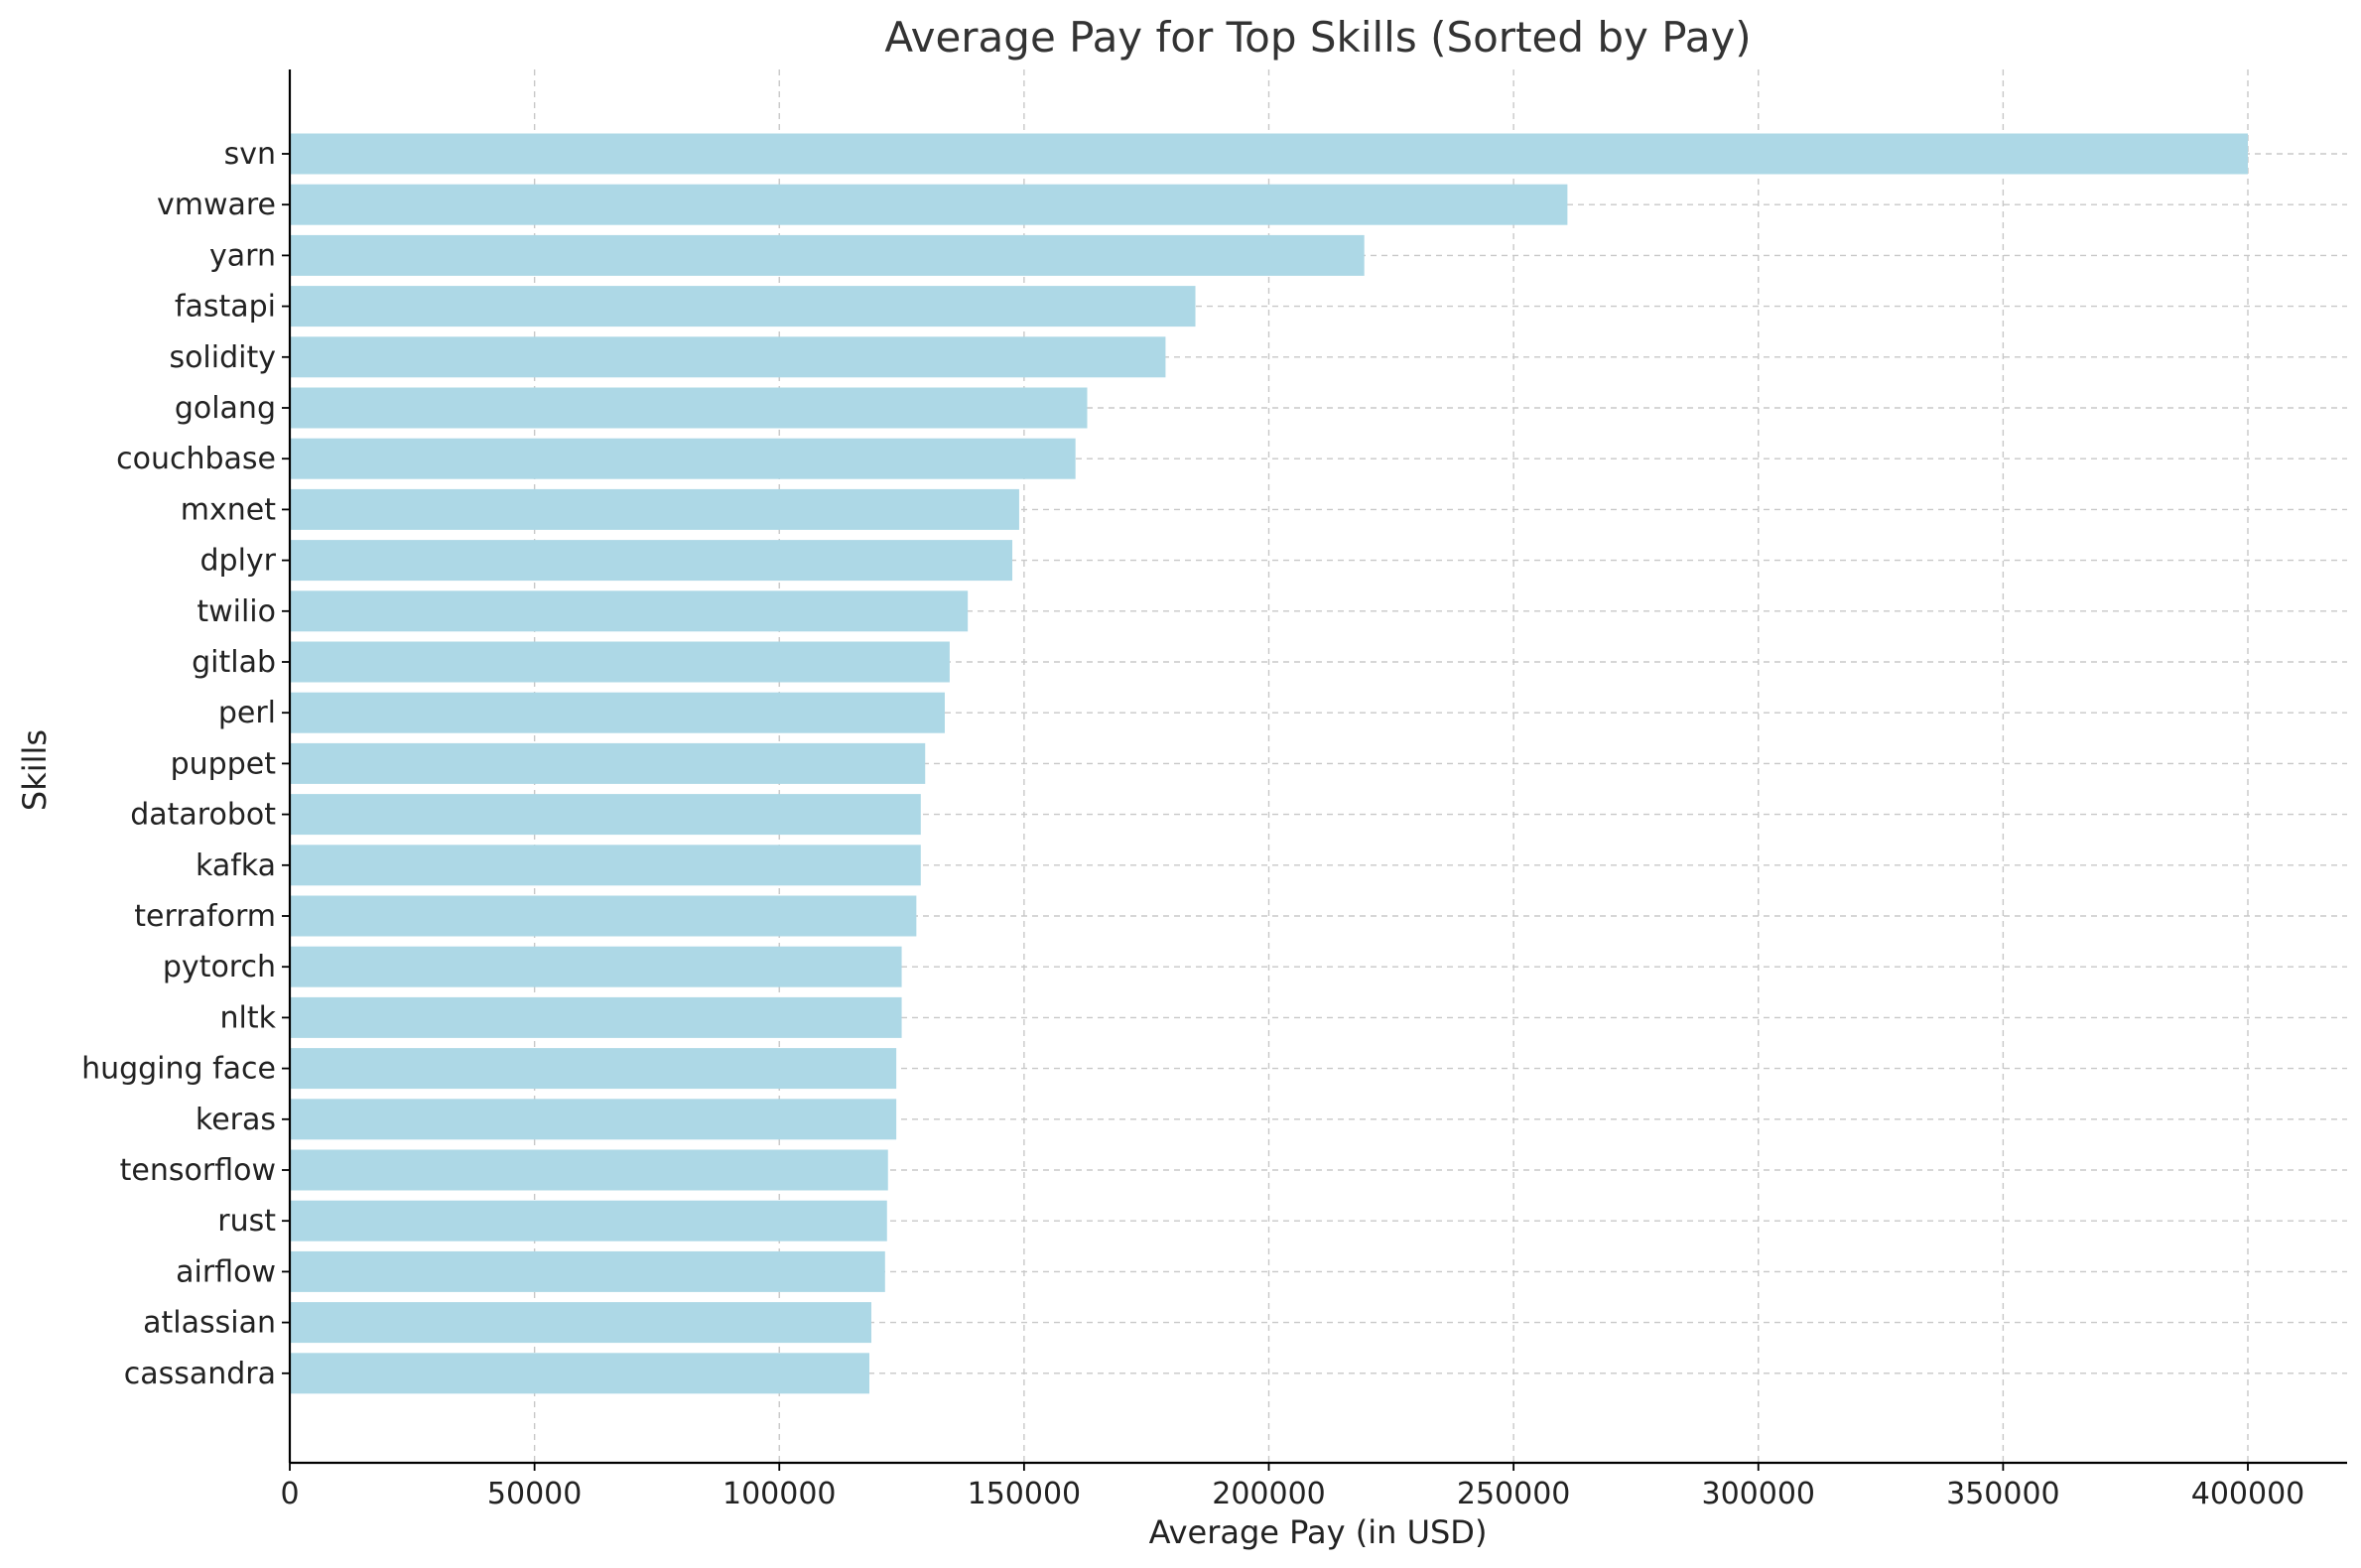  I want to click on x-axis-label: Average Pay (in USD), so click(1318, 1532).